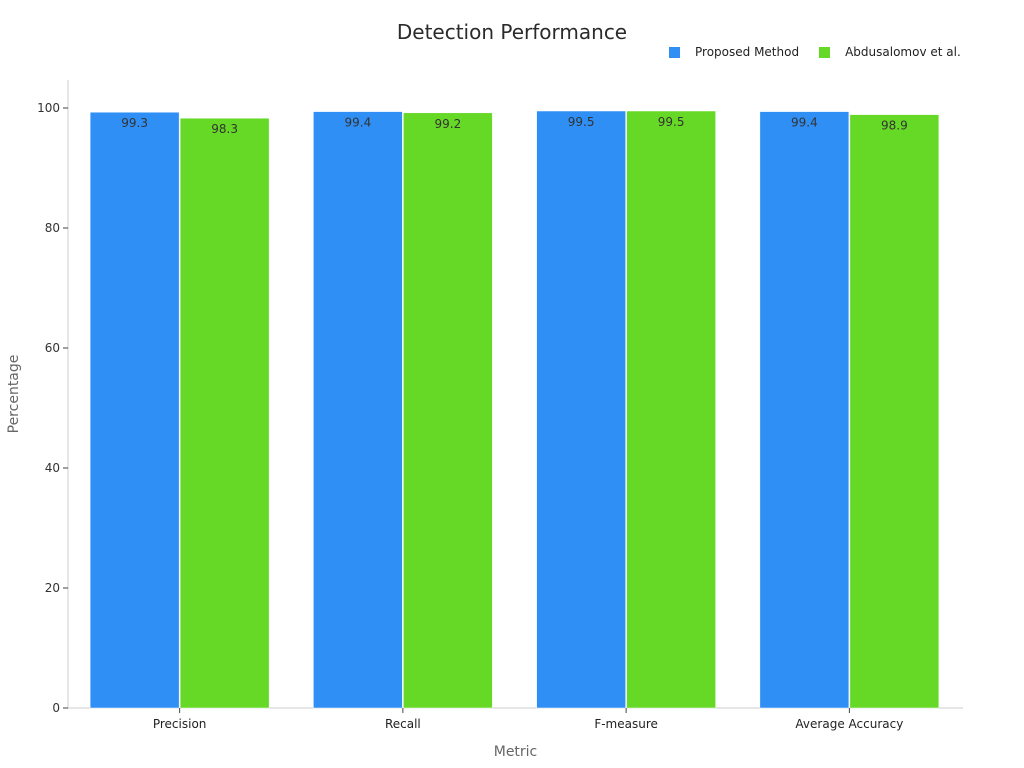 This screenshot has width=1024, height=768. I want to click on bar-value-label: 99.3, so click(134, 123).